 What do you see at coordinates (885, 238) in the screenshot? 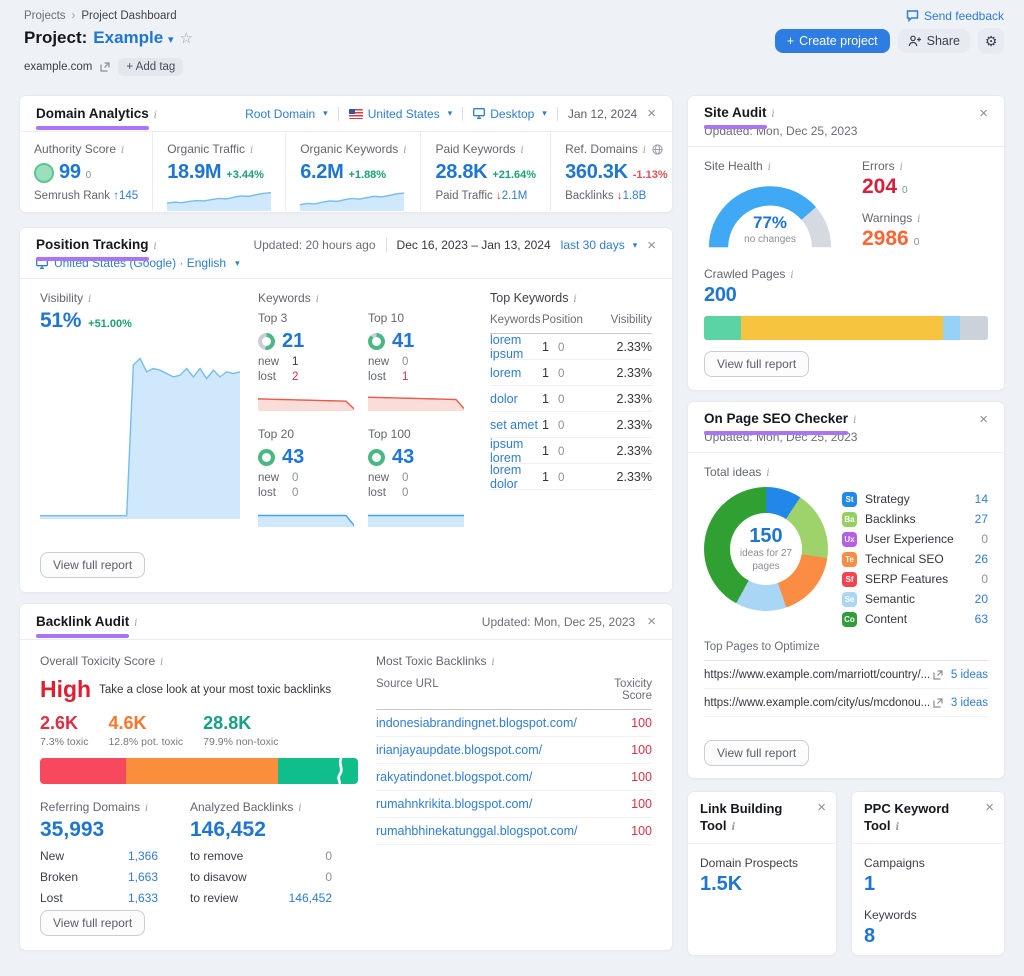
I see `warnings-value: 2986` at bounding box center [885, 238].